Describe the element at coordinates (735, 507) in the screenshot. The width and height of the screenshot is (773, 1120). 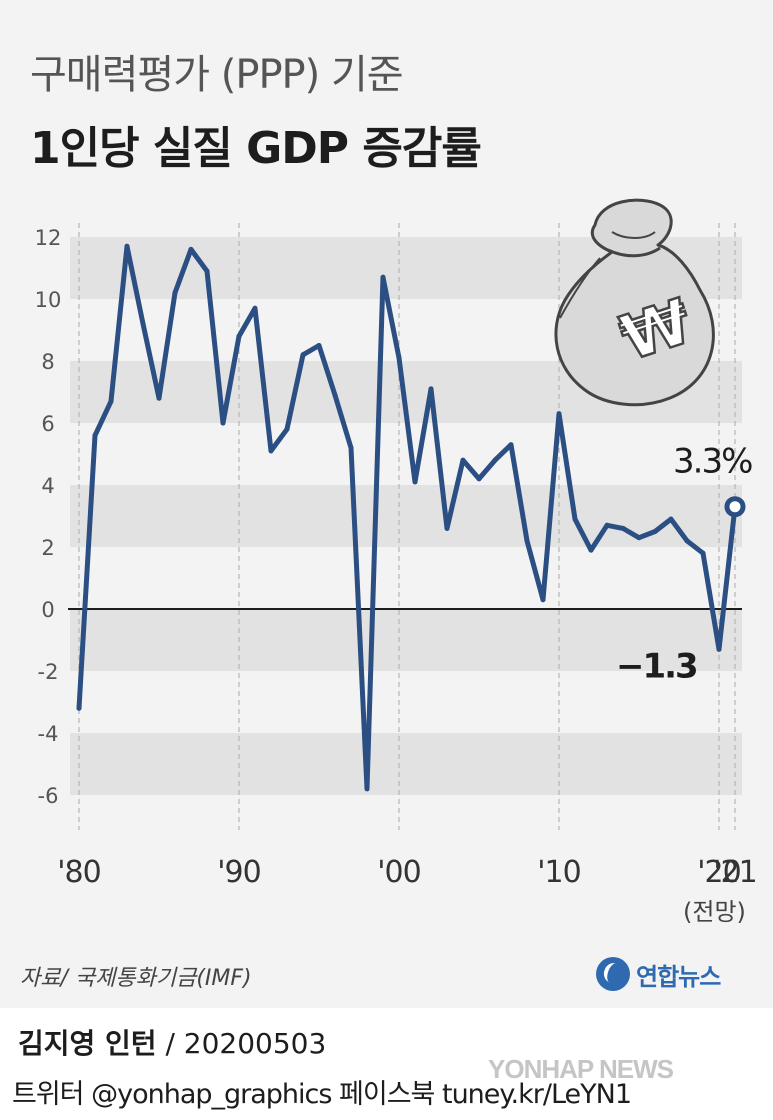
I see `last-point-marker` at that location.